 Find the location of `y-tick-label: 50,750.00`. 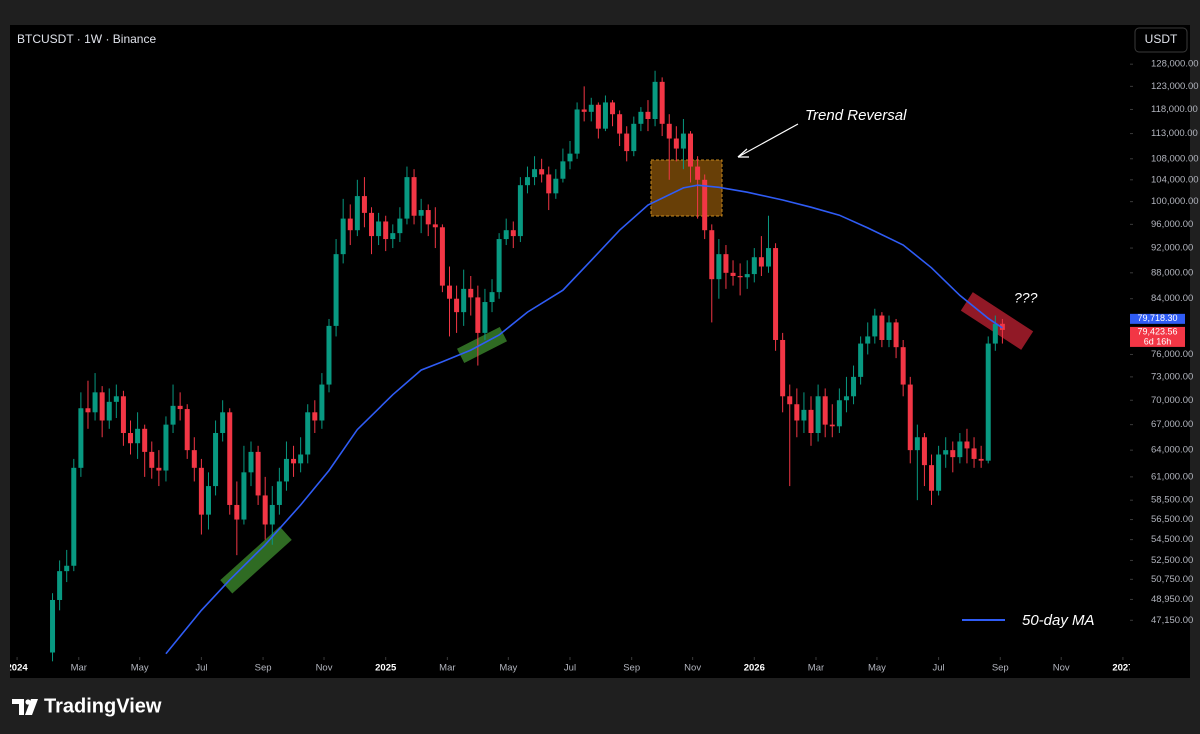

y-tick-label: 50,750.00 is located at coordinates (1172, 579).